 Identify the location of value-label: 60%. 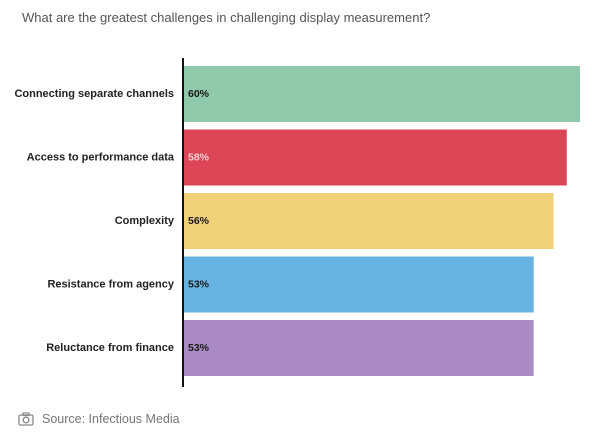
(199, 94).